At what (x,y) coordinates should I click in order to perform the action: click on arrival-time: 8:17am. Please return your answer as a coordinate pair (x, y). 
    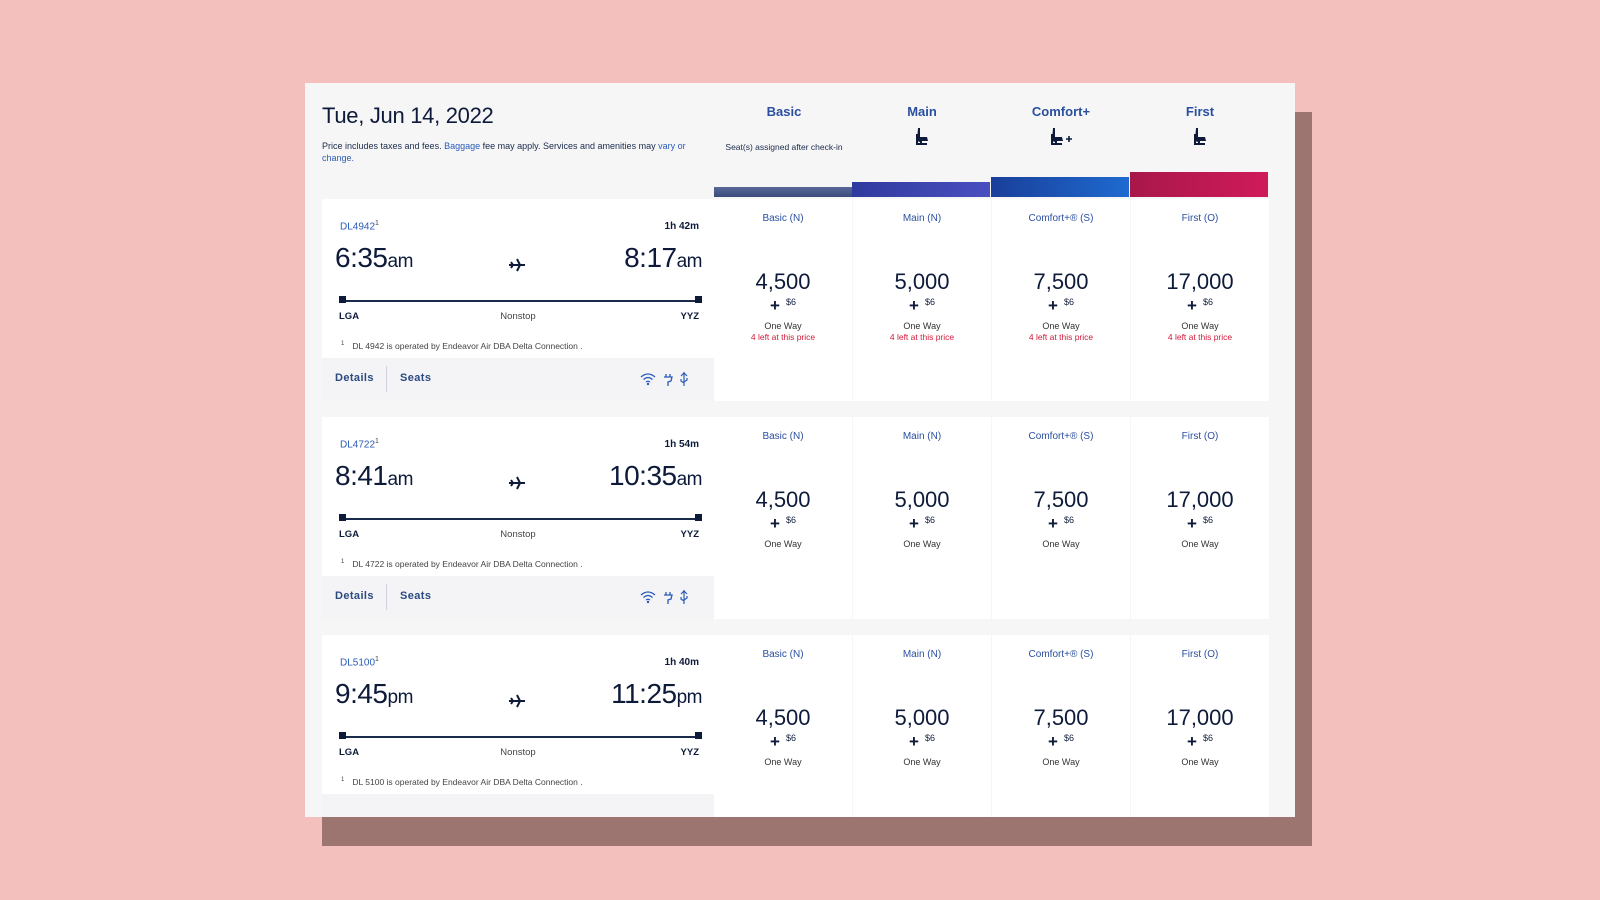
    Looking at the image, I should click on (663, 257).